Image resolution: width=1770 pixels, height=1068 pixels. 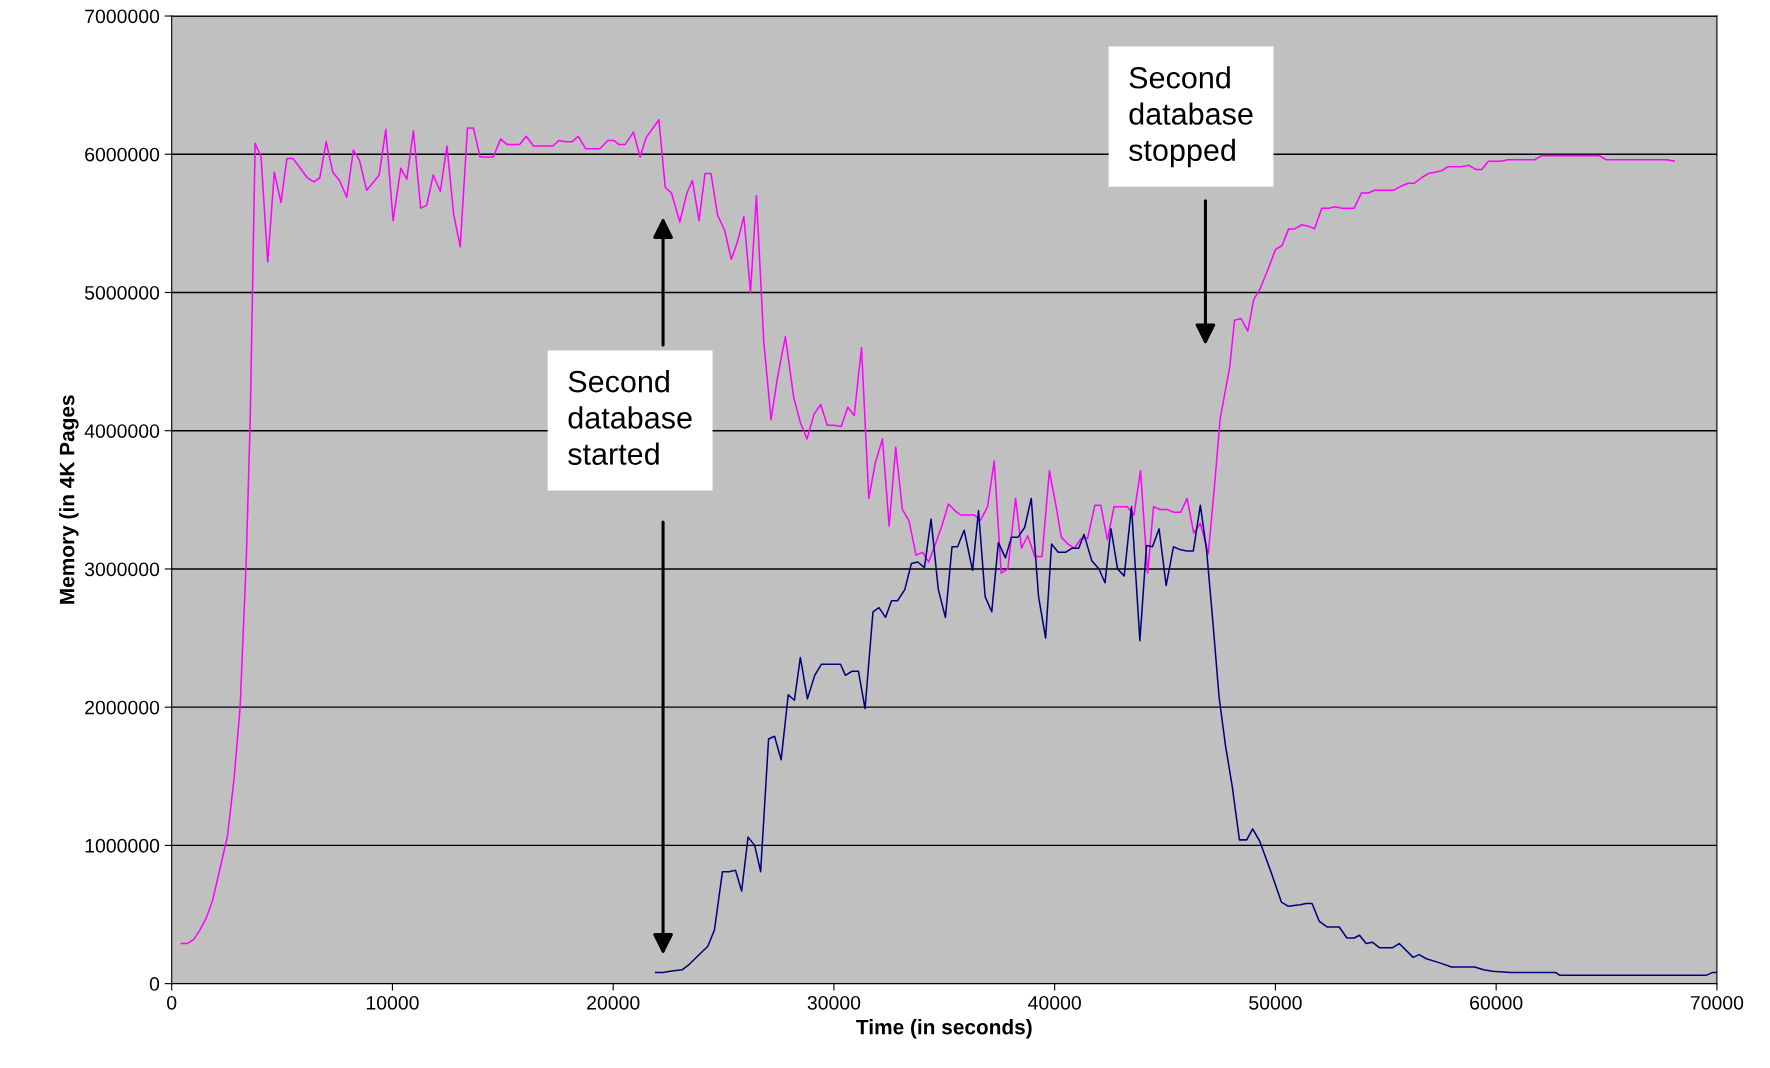 I want to click on x-tick-label: 50000, so click(x=1275, y=1002).